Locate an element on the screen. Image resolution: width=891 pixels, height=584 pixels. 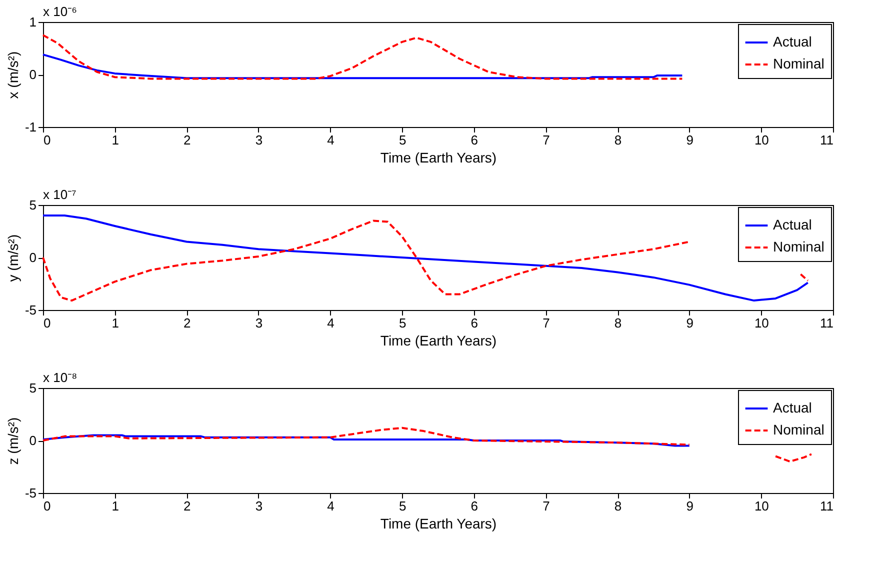
text: x 10⁻⁶ is located at coordinates (60, 11).